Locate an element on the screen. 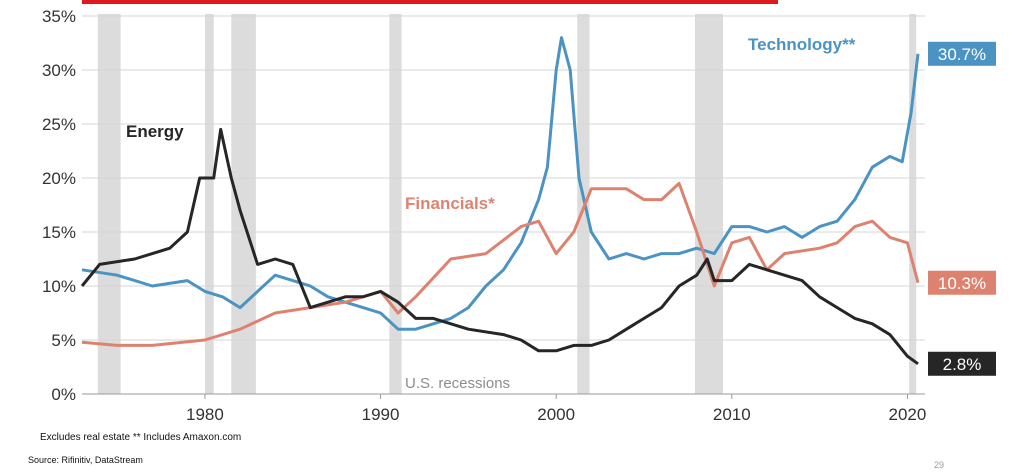 This screenshot has width=1018, height=473. y-tick-label: 0% is located at coordinates (63, 394).